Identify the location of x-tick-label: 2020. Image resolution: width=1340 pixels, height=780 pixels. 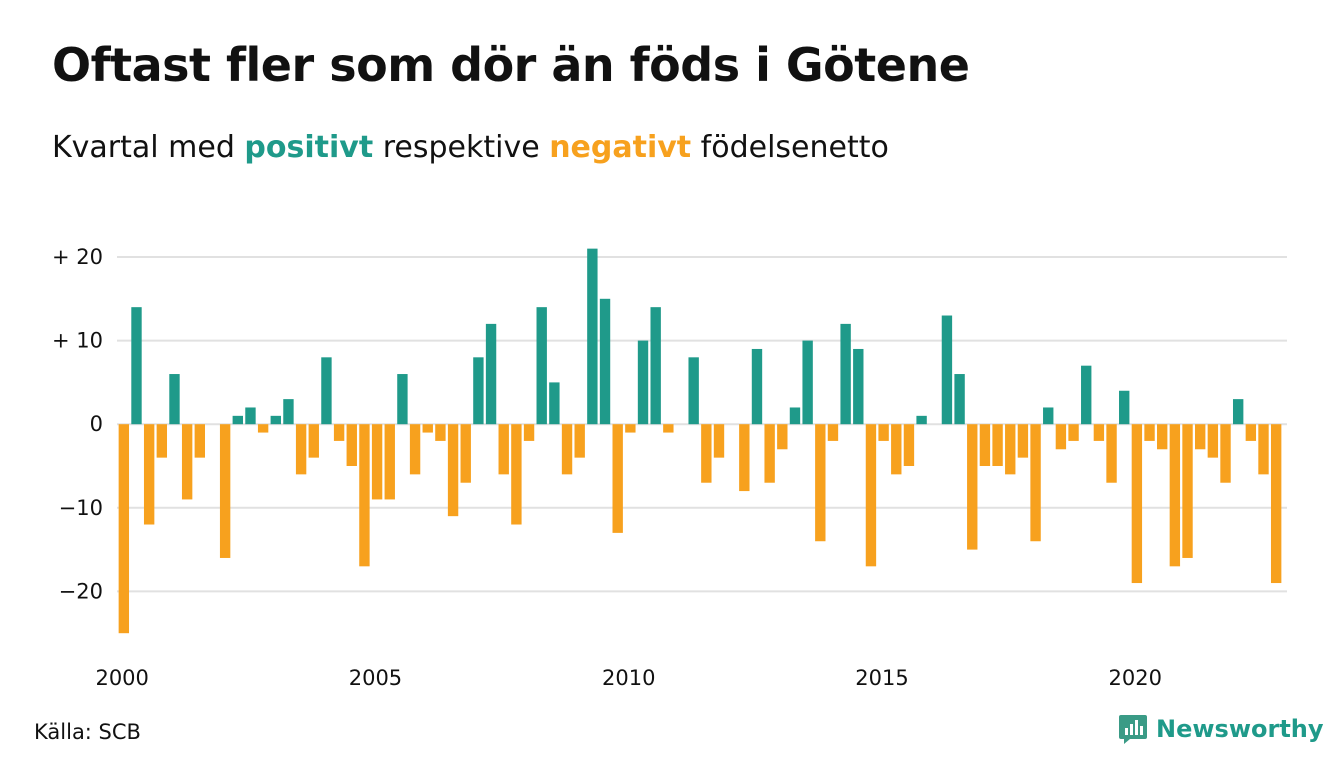
(1135, 678).